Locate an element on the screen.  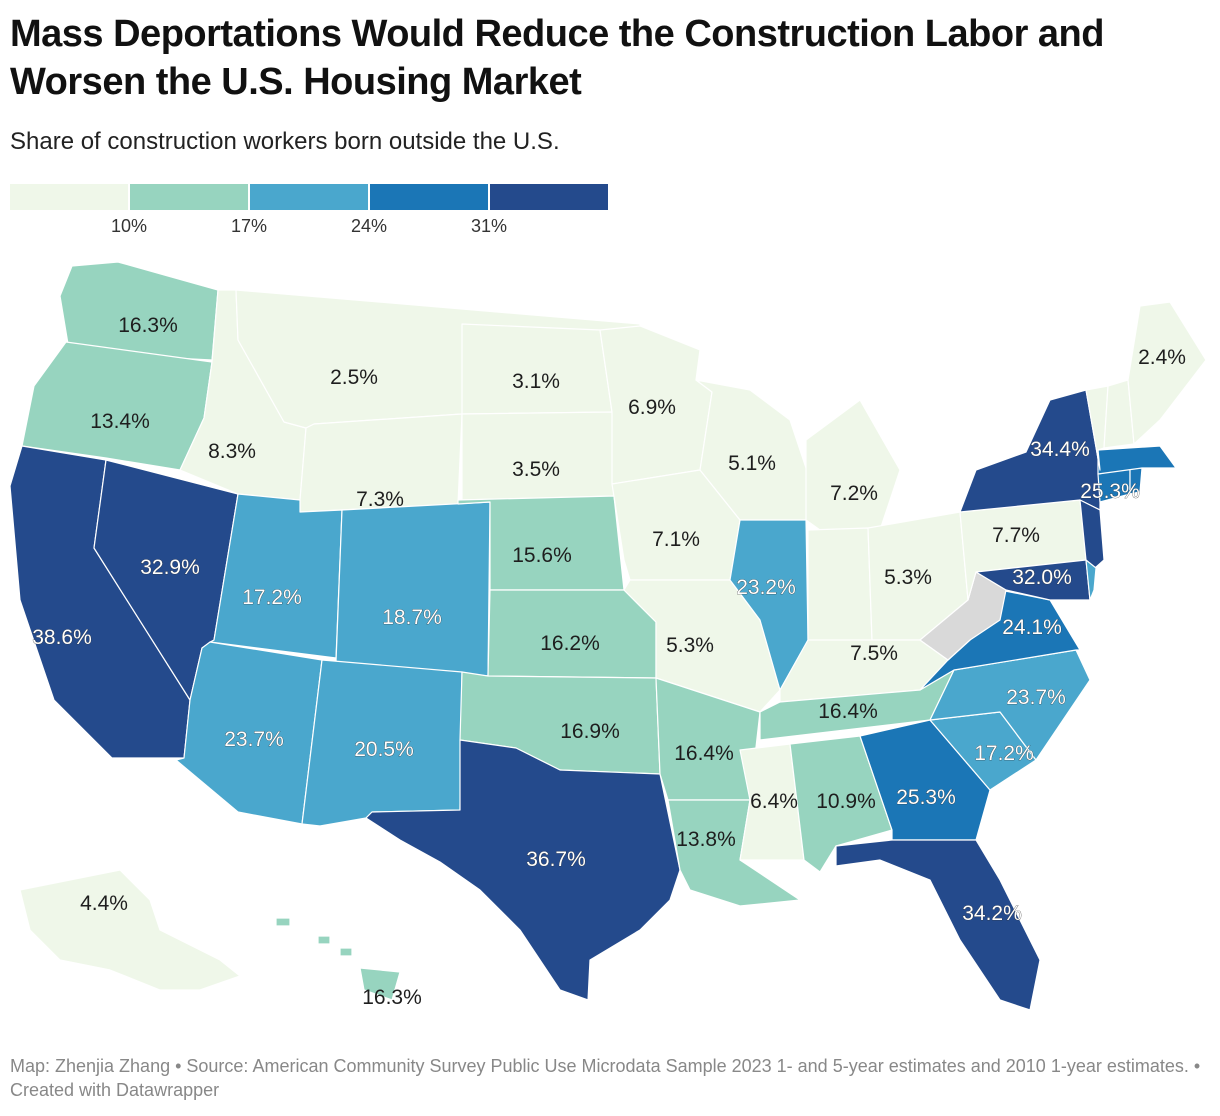
state-label-fl: 34.2% is located at coordinates (992, 913).